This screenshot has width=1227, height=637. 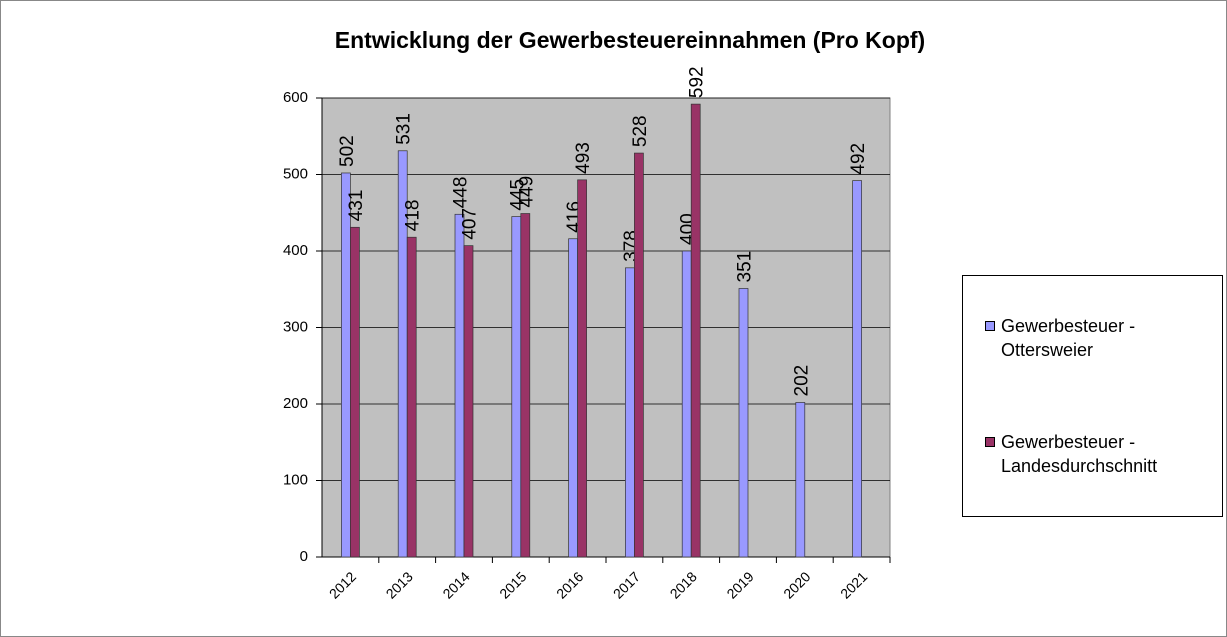 What do you see at coordinates (583, 158) in the screenshot?
I see `data-label: 493` at bounding box center [583, 158].